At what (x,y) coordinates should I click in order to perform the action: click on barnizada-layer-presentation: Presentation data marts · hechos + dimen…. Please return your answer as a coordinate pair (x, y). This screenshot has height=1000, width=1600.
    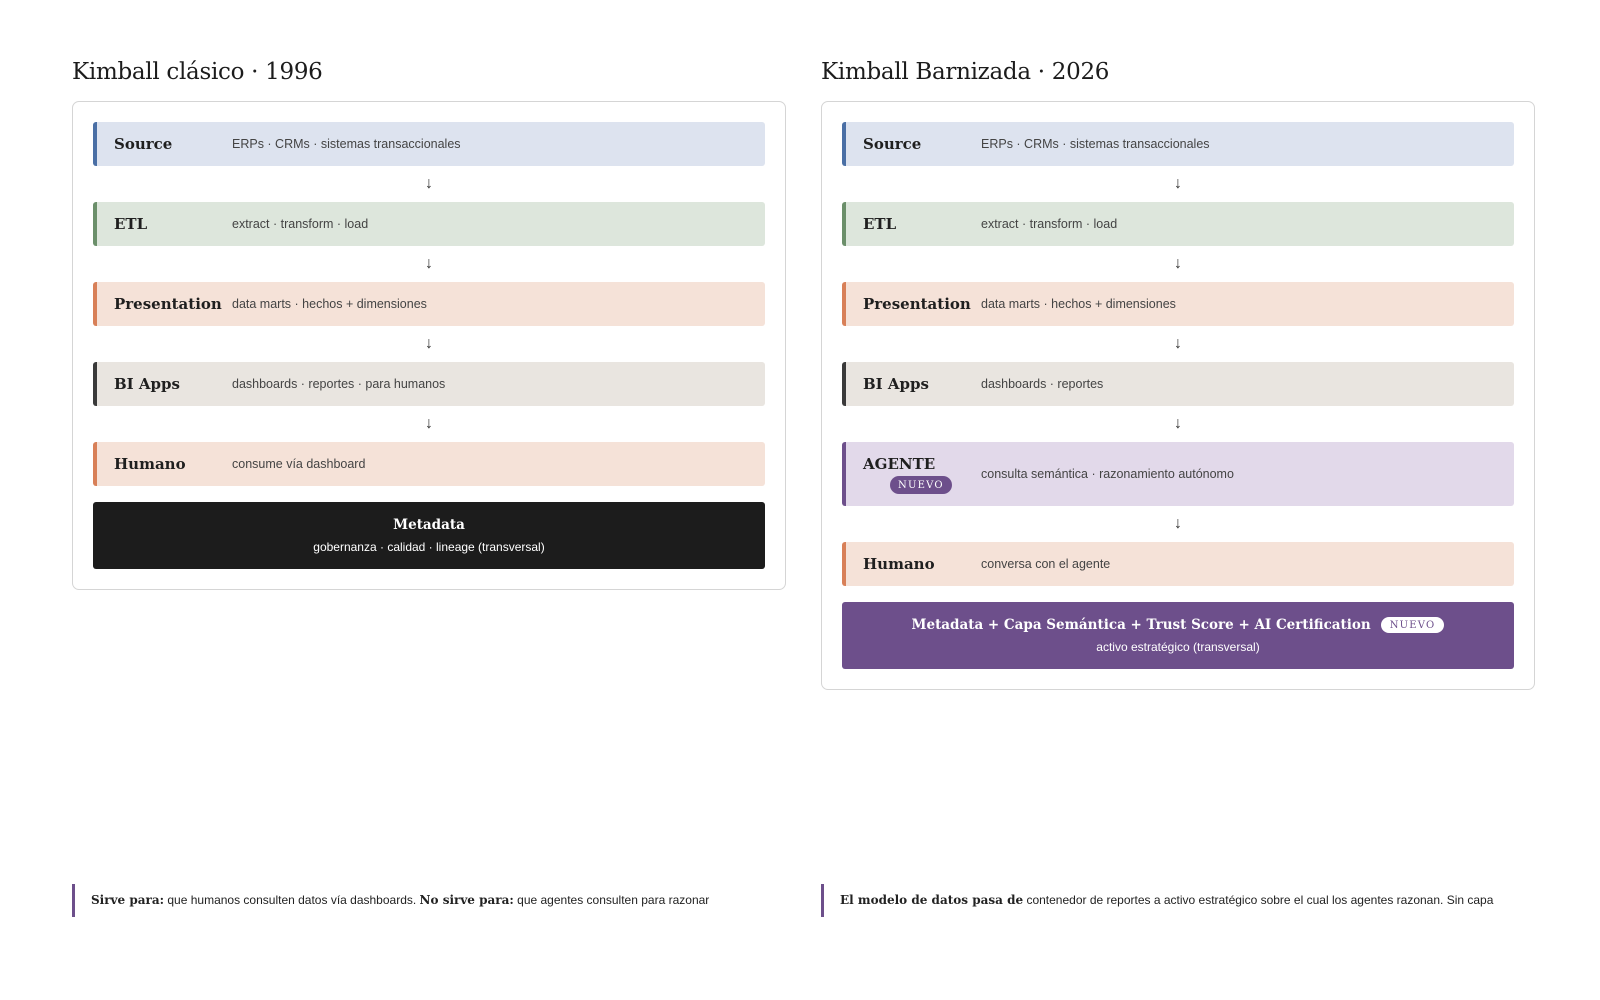
    Looking at the image, I should click on (1178, 304).